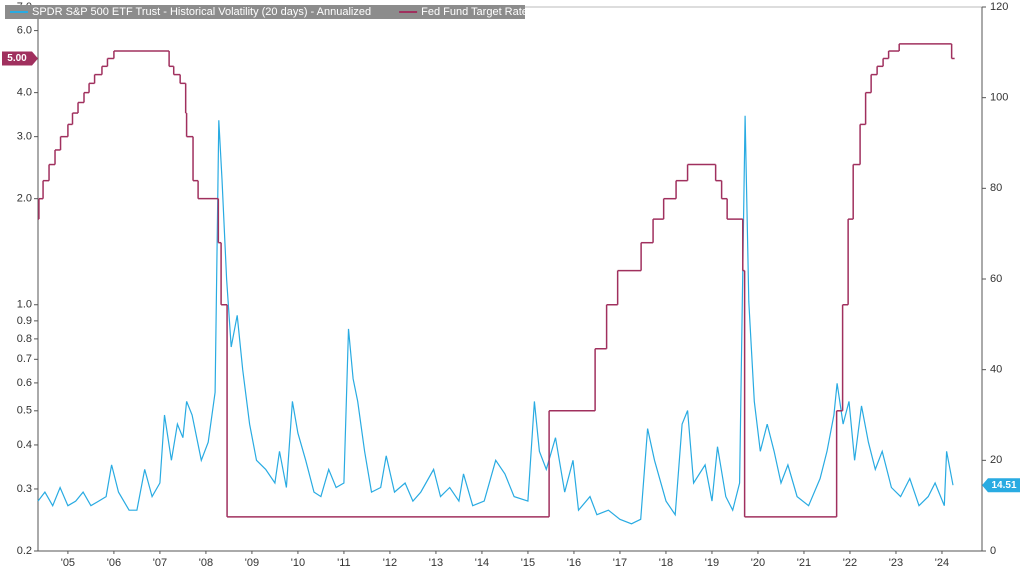 This screenshot has height=576, width=1024. What do you see at coordinates (24, 489) in the screenshot?
I see `y-tick-label: 0.3` at bounding box center [24, 489].